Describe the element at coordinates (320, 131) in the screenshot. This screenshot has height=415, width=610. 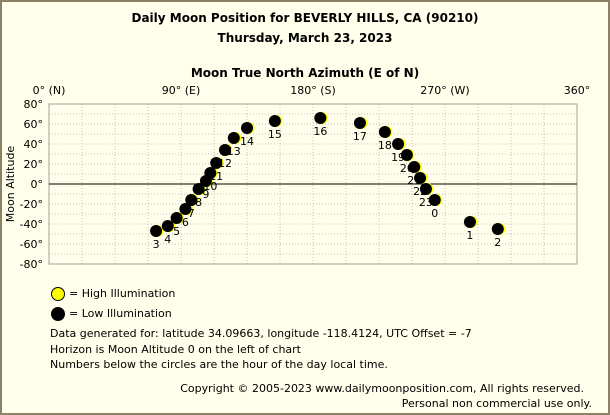
I see `hour-label: 16` at that location.